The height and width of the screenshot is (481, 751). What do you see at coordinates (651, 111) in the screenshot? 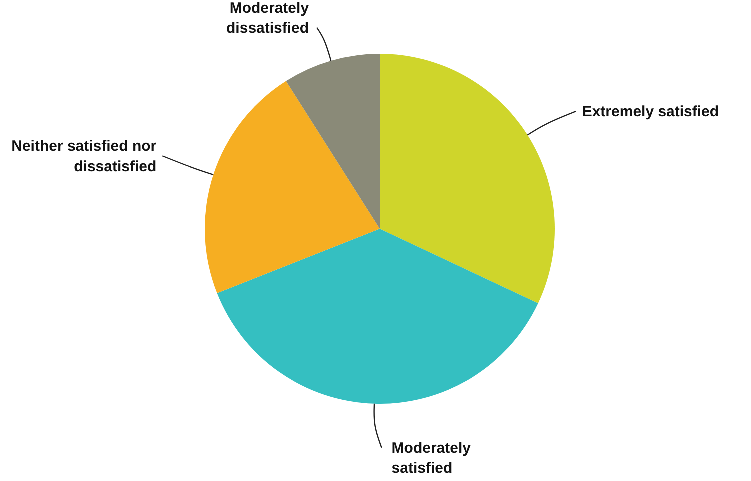
I see `slice-label: Extremely satisfied` at bounding box center [651, 111].